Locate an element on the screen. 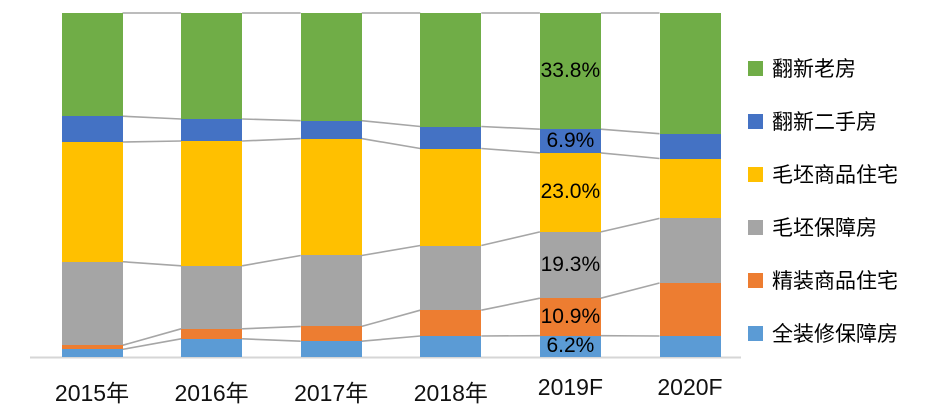 The height and width of the screenshot is (410, 940). legend-label: 毛坯商品住宅 is located at coordinates (835, 175).